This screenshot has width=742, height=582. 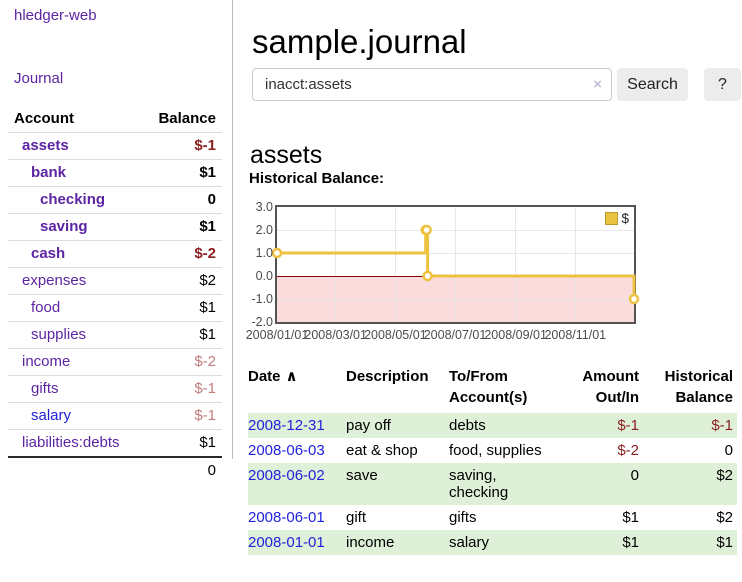 I want to click on account-link: supplies, so click(x=59, y=334).